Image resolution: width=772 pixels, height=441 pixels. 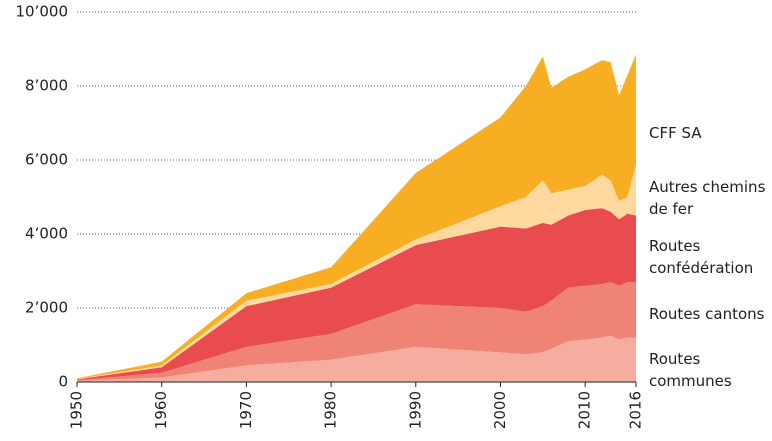 I want to click on x-tick-label: 1980, so click(x=331, y=410).